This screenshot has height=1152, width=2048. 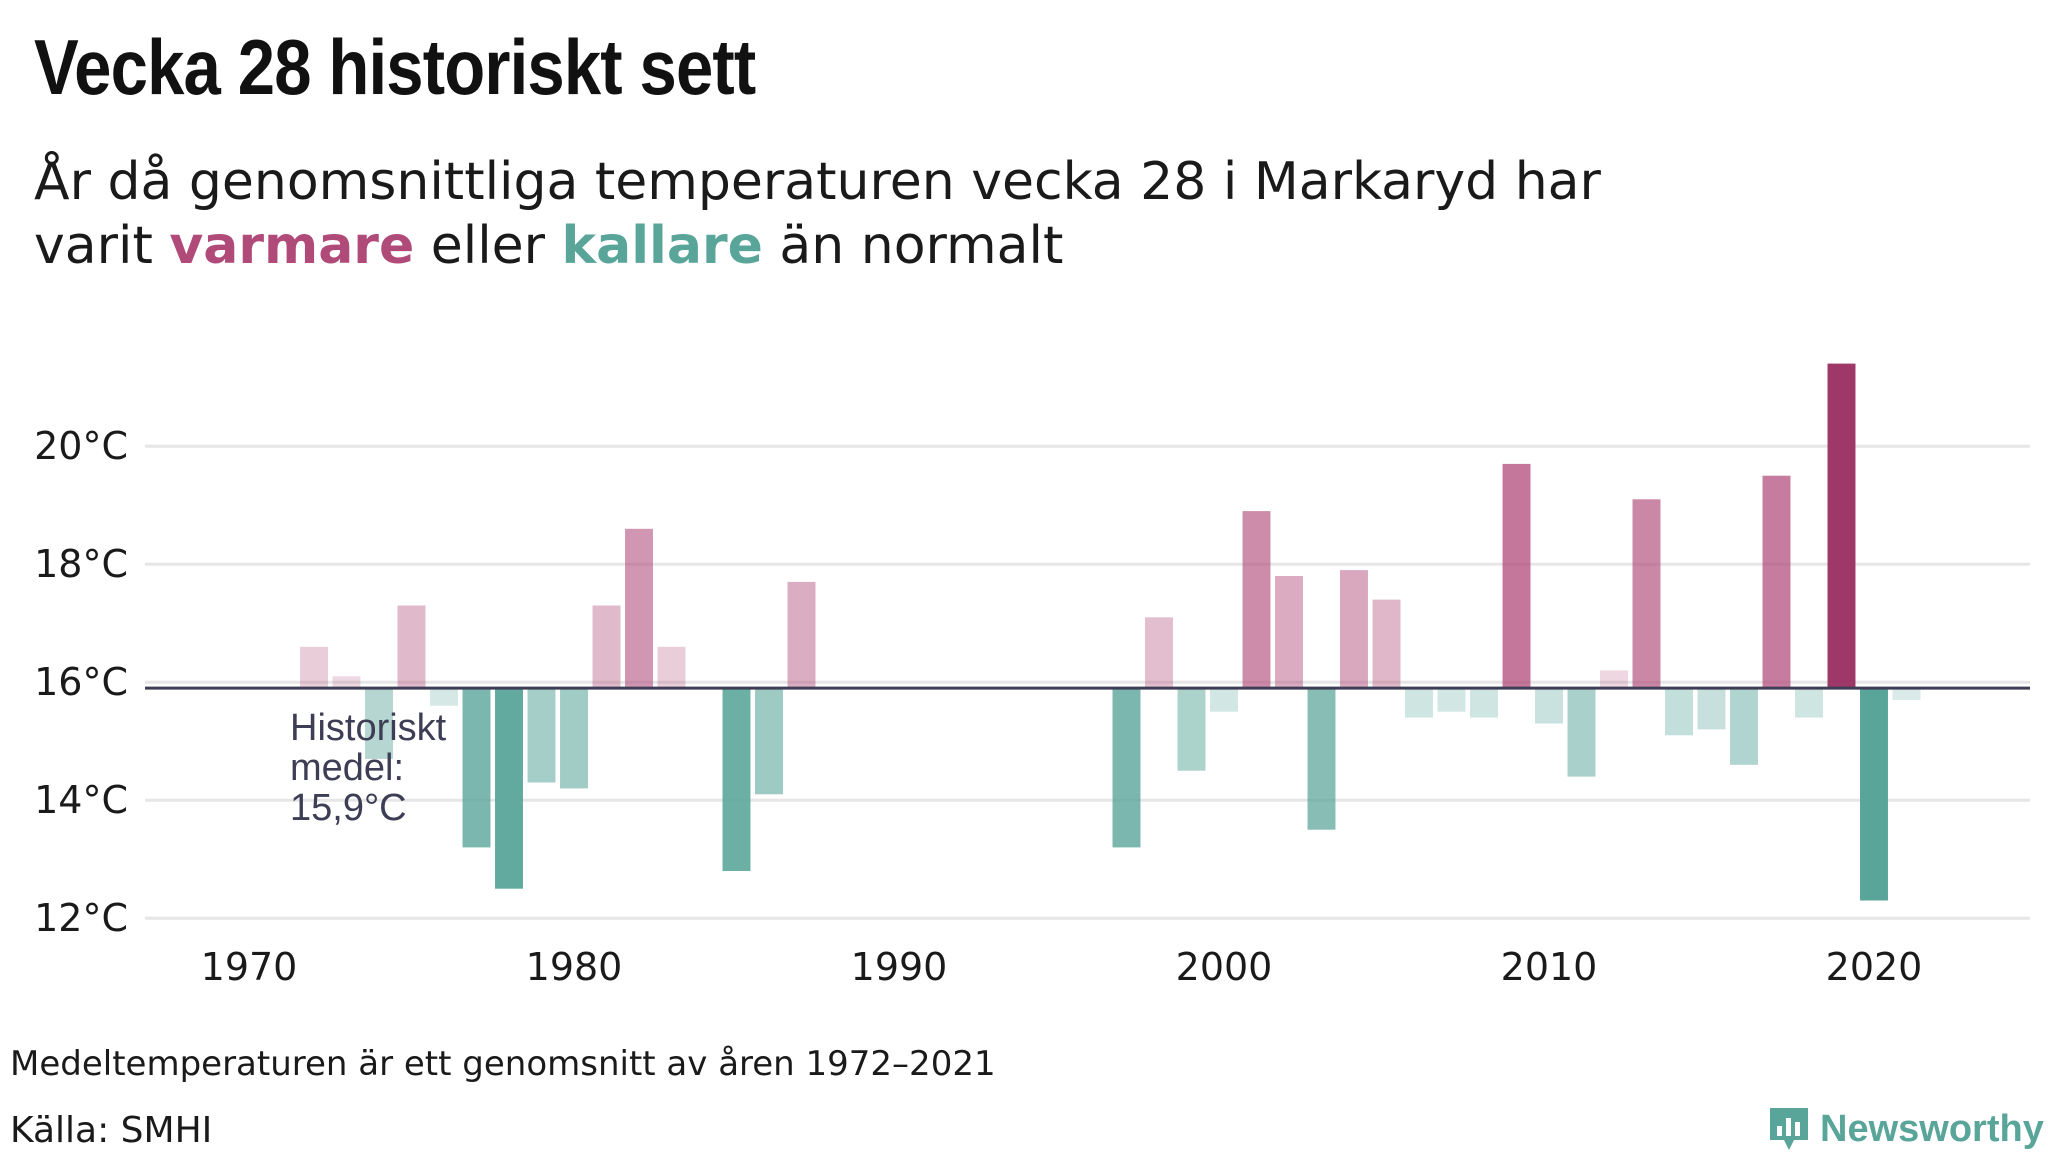 I want to click on brand: Newsworthy, so click(x=1906, y=1129).